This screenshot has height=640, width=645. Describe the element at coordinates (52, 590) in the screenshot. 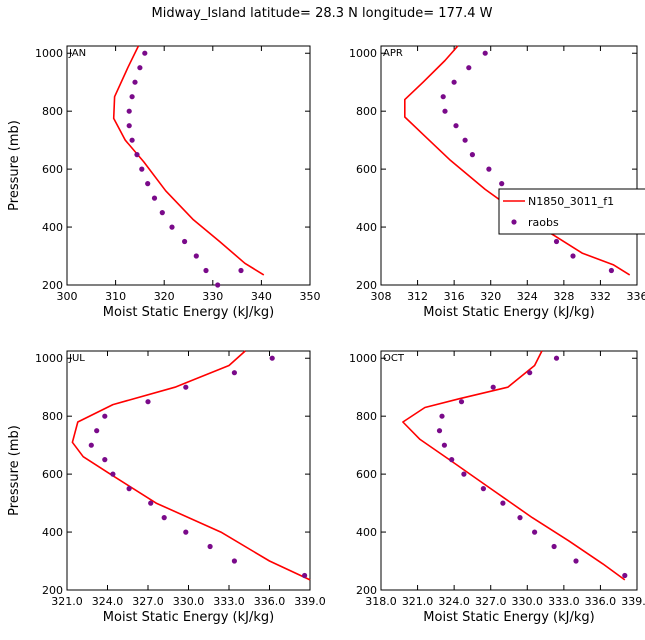

I see `jul-ytick-label: 200` at that location.